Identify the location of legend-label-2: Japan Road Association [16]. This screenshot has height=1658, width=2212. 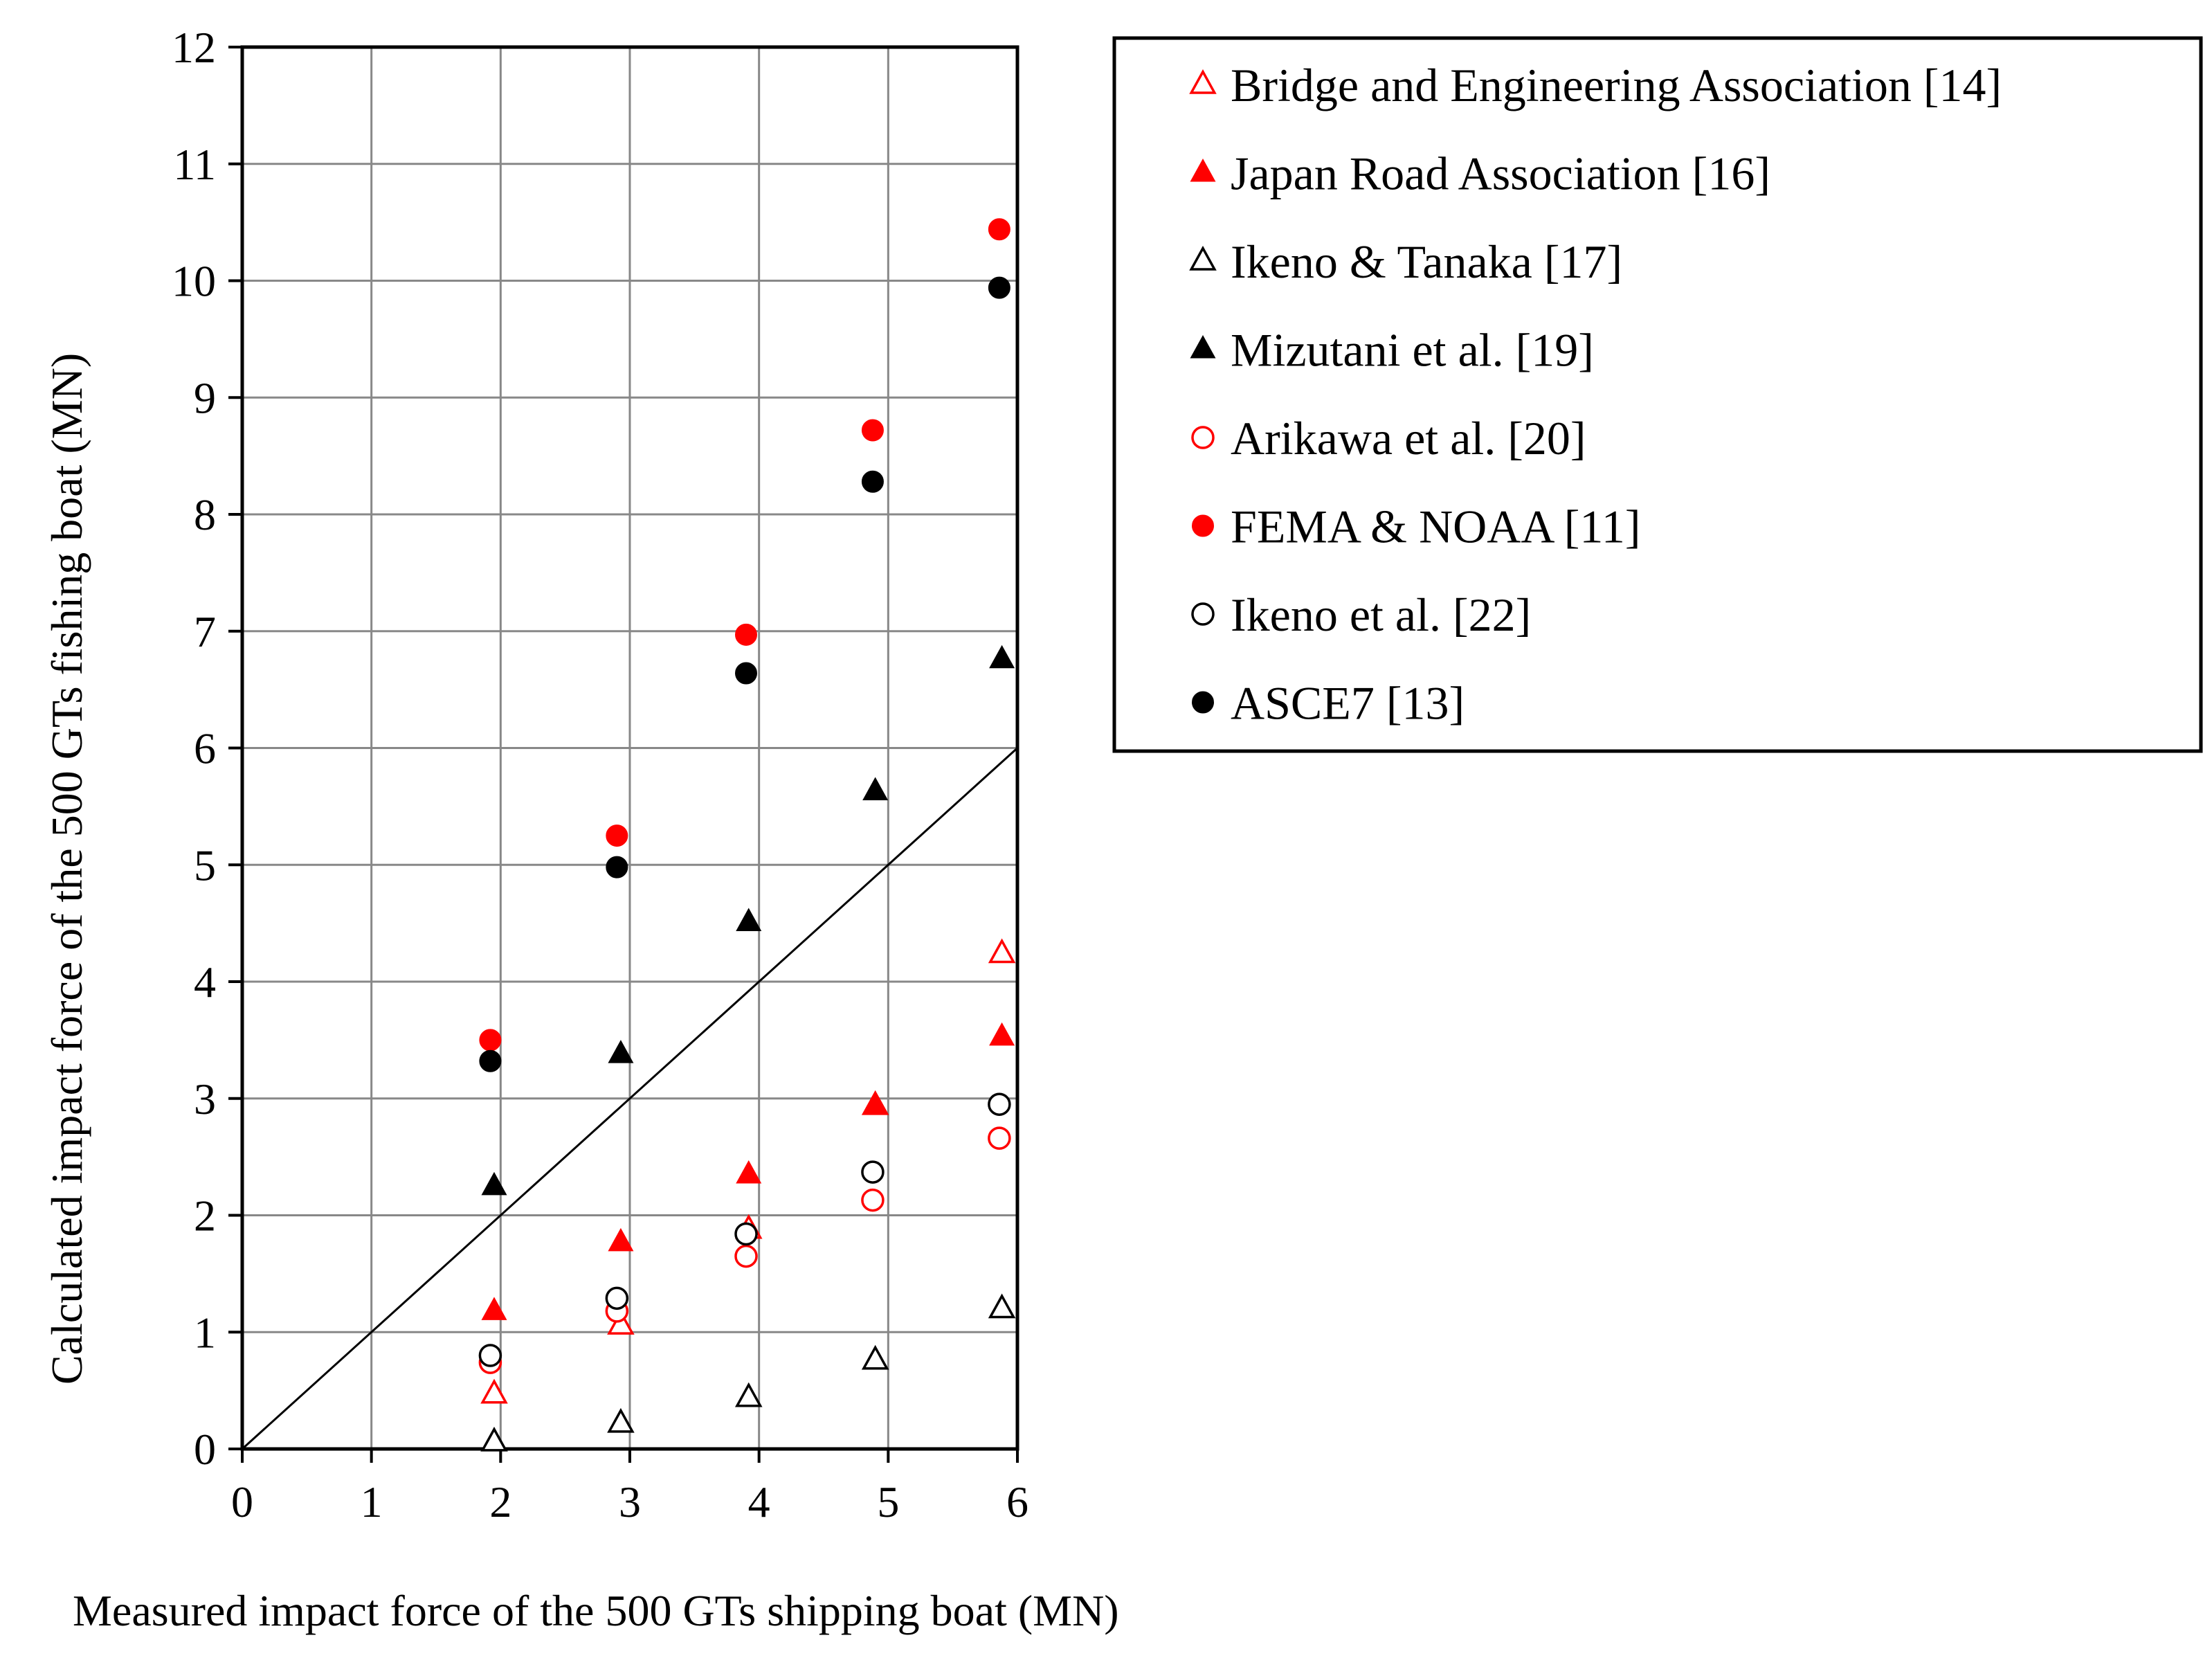
(1500, 173).